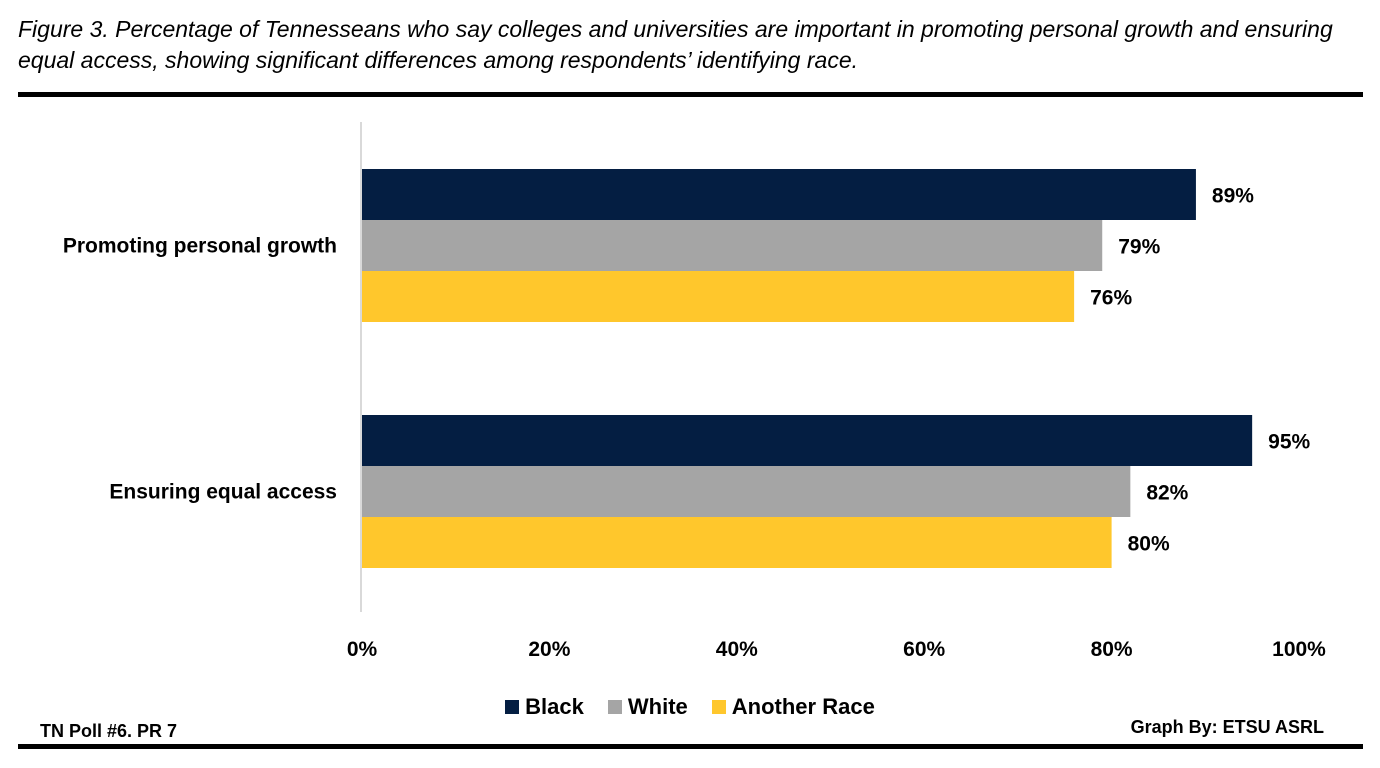 Image resolution: width=1380 pixels, height=768 pixels. What do you see at coordinates (1227, 727) in the screenshot?
I see `footer-credit: Graph By: ETSU ASRL` at bounding box center [1227, 727].